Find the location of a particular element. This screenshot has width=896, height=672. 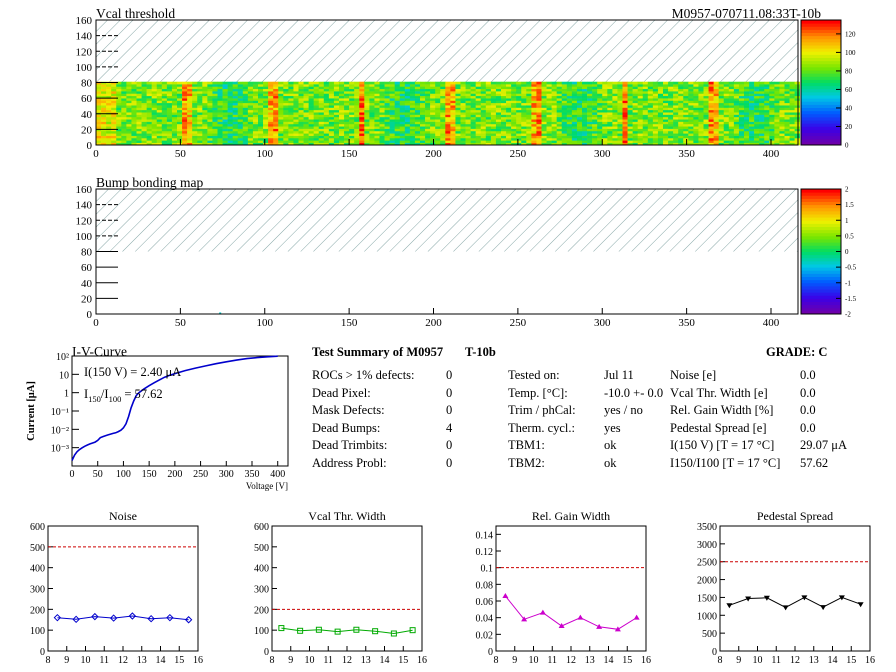

plot-frame is located at coordinates (123, 588).